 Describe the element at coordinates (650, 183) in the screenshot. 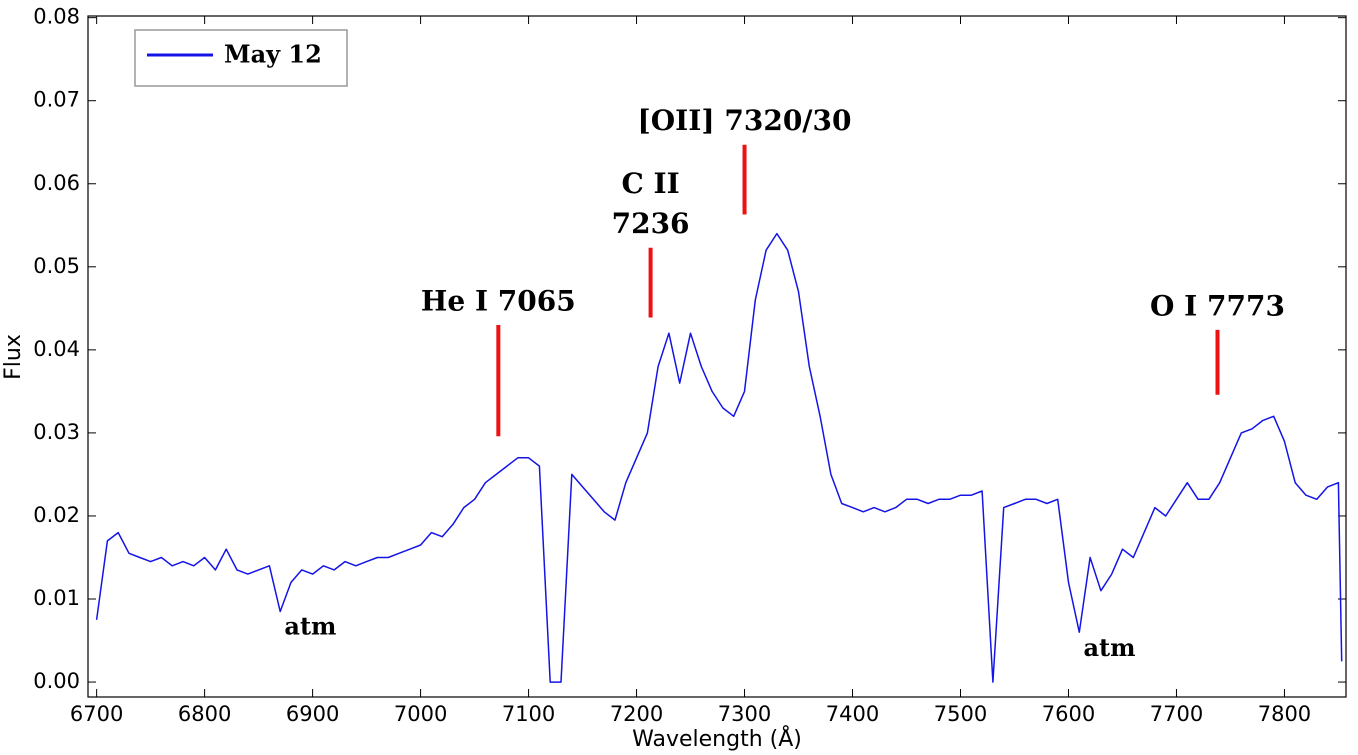

I see `annotation-label: C II` at that location.